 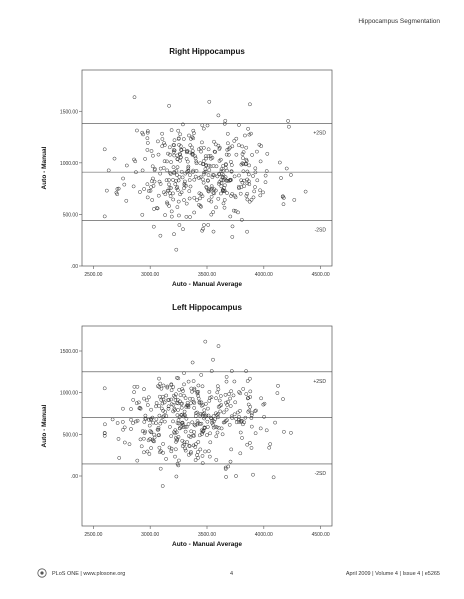 What do you see at coordinates (321, 474) in the screenshot?
I see `reference-line-label: -2SD` at bounding box center [321, 474].